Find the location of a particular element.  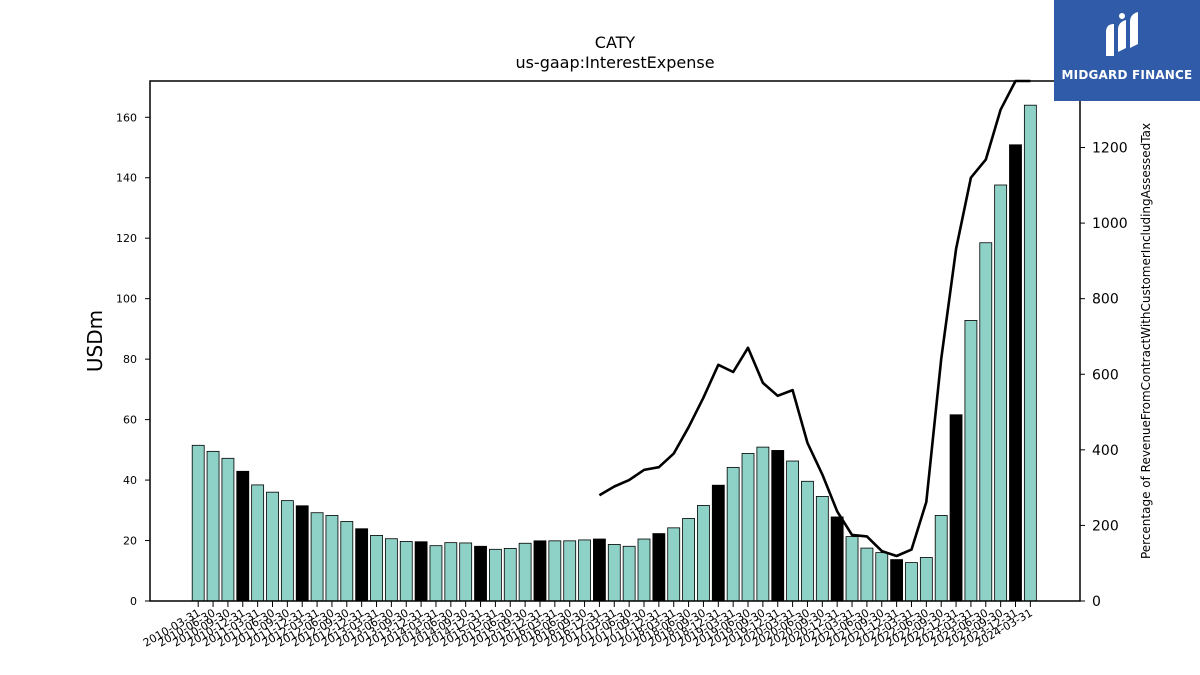

y-tick-label: 40 is located at coordinates (130, 480).